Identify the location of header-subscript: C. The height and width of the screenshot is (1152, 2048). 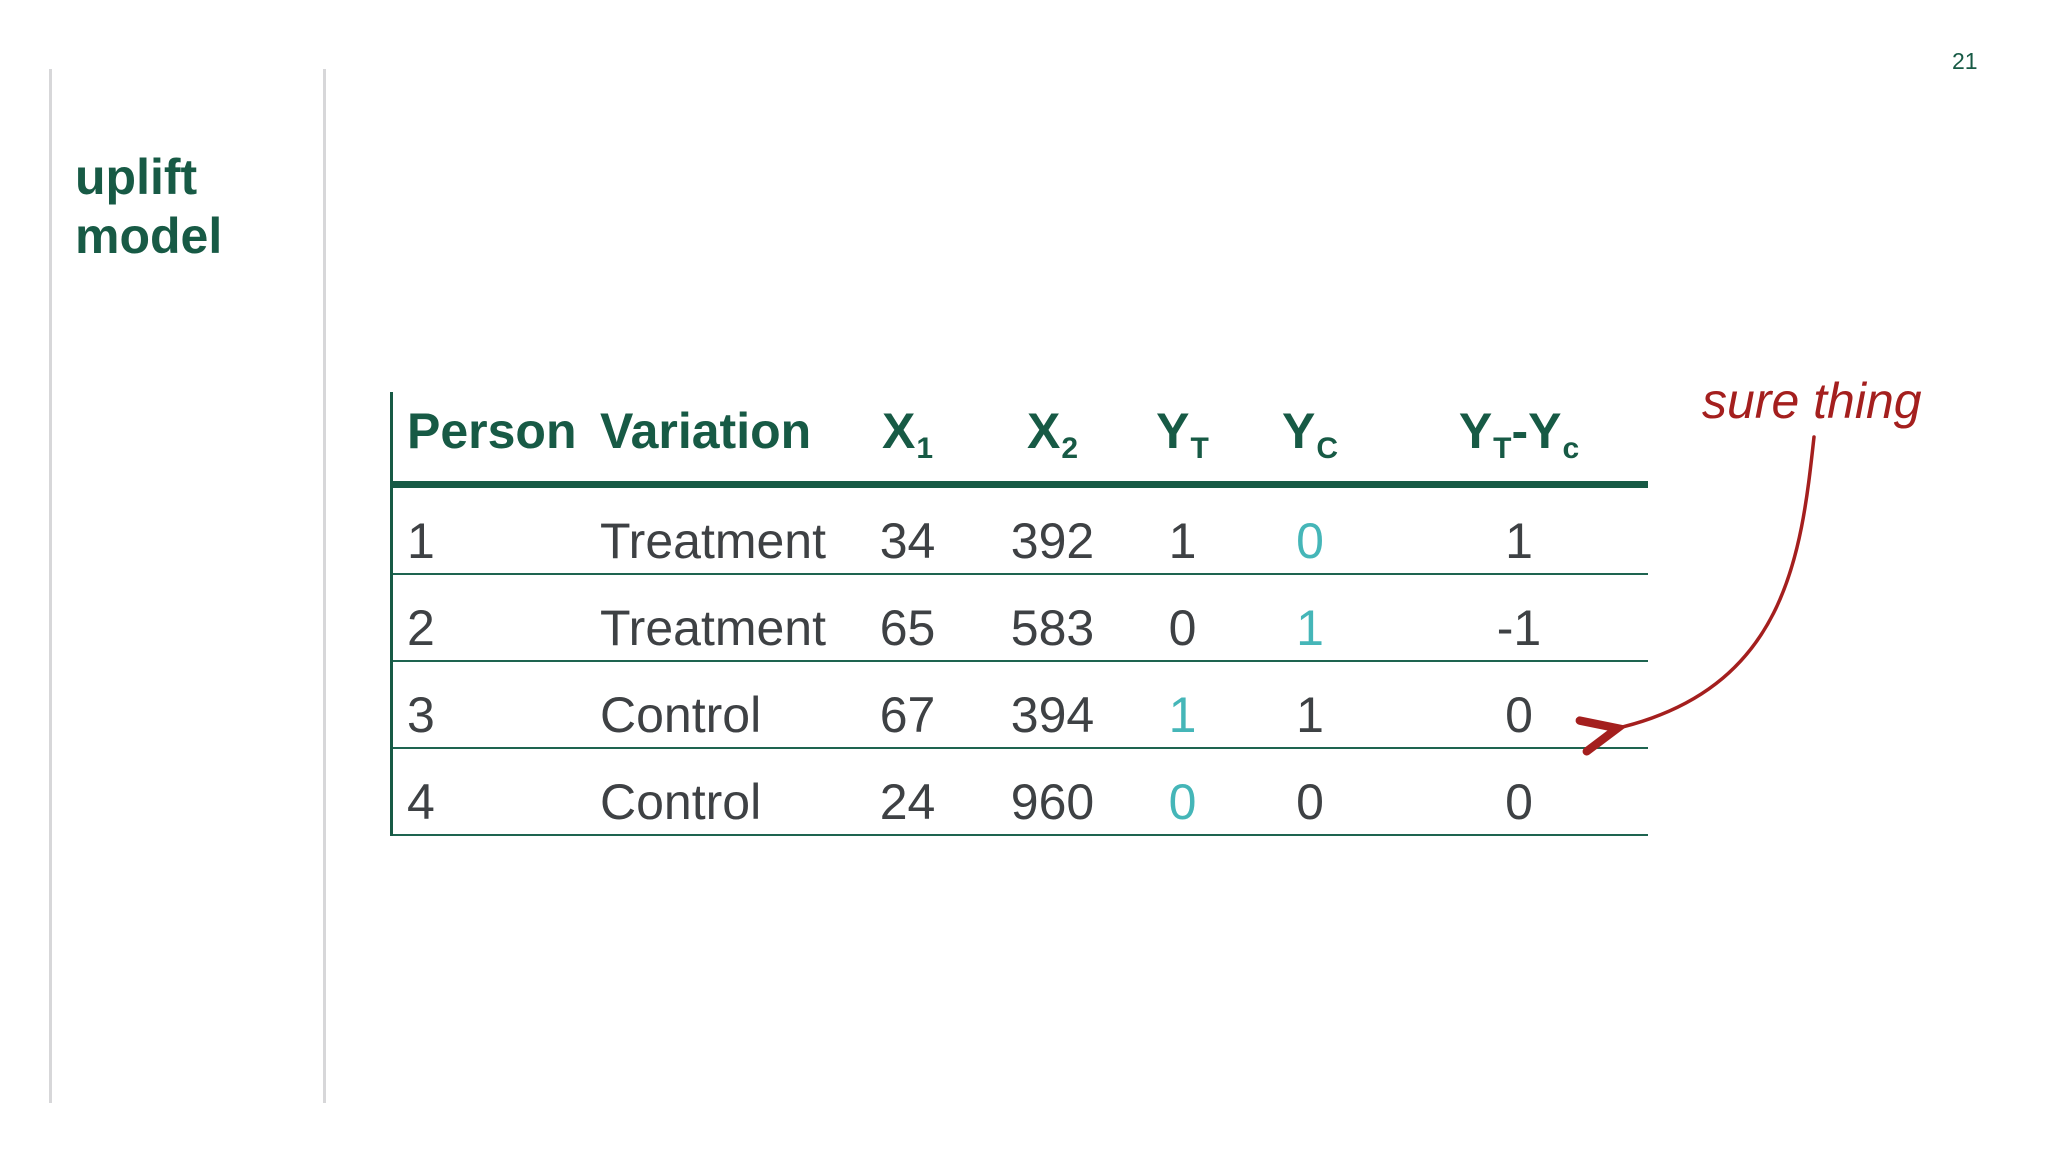
(1327, 448).